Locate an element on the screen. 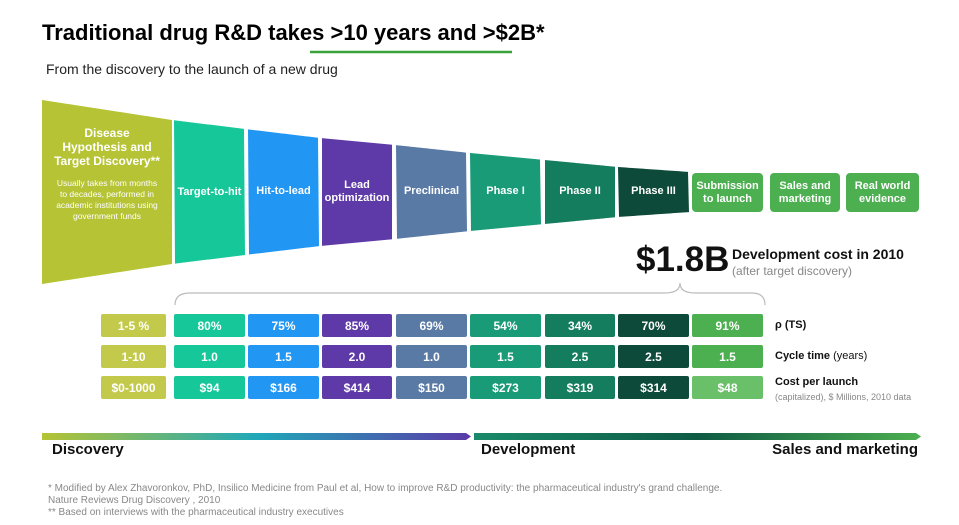 The height and width of the screenshot is (525, 959). stage-label-box: Phase III is located at coordinates (653, 192).